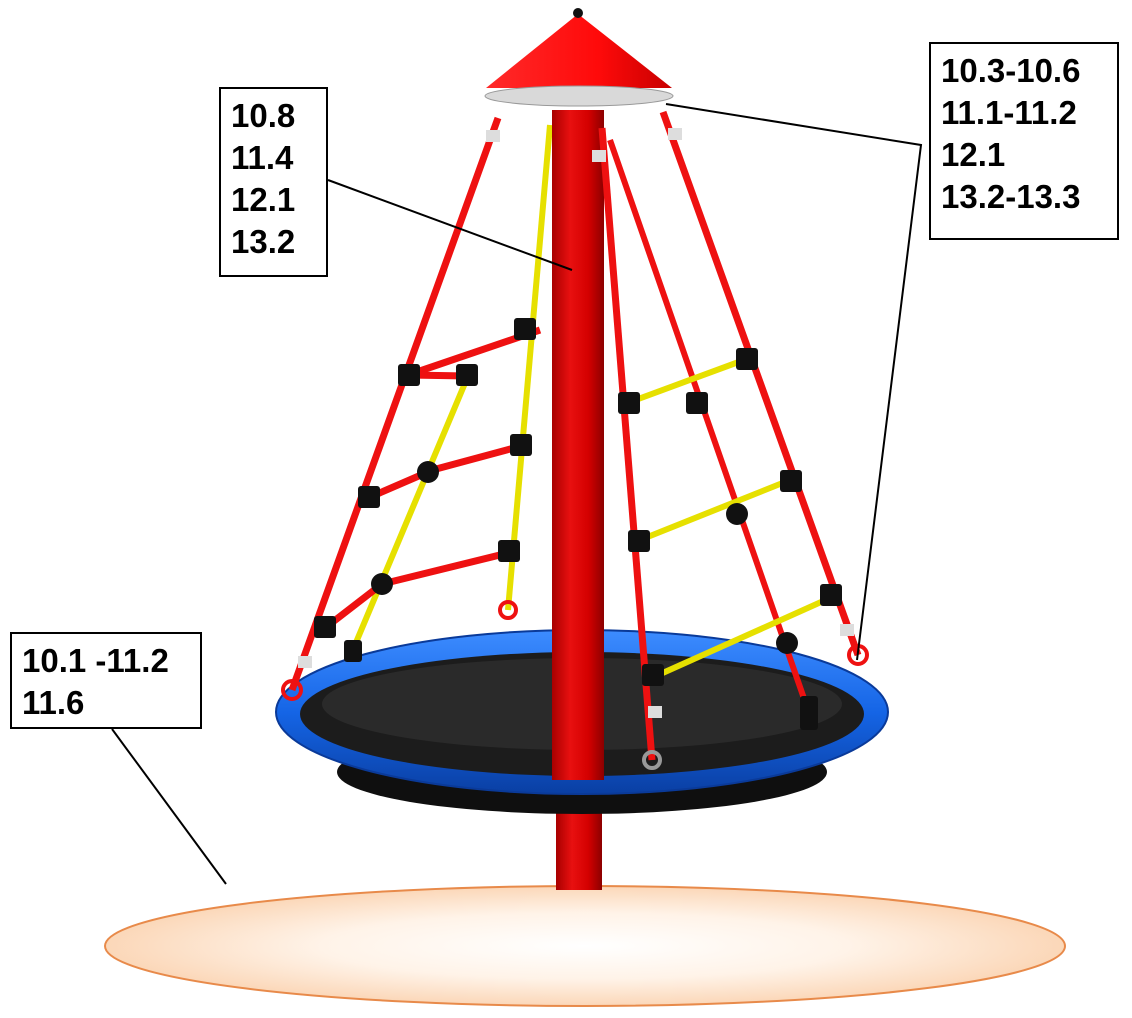 Image resolution: width=1132 pixels, height=1018 pixels. Describe the element at coordinates (106, 680) in the screenshot. I see `label-box-ground: 10.1 -11.2 11.6` at that location.